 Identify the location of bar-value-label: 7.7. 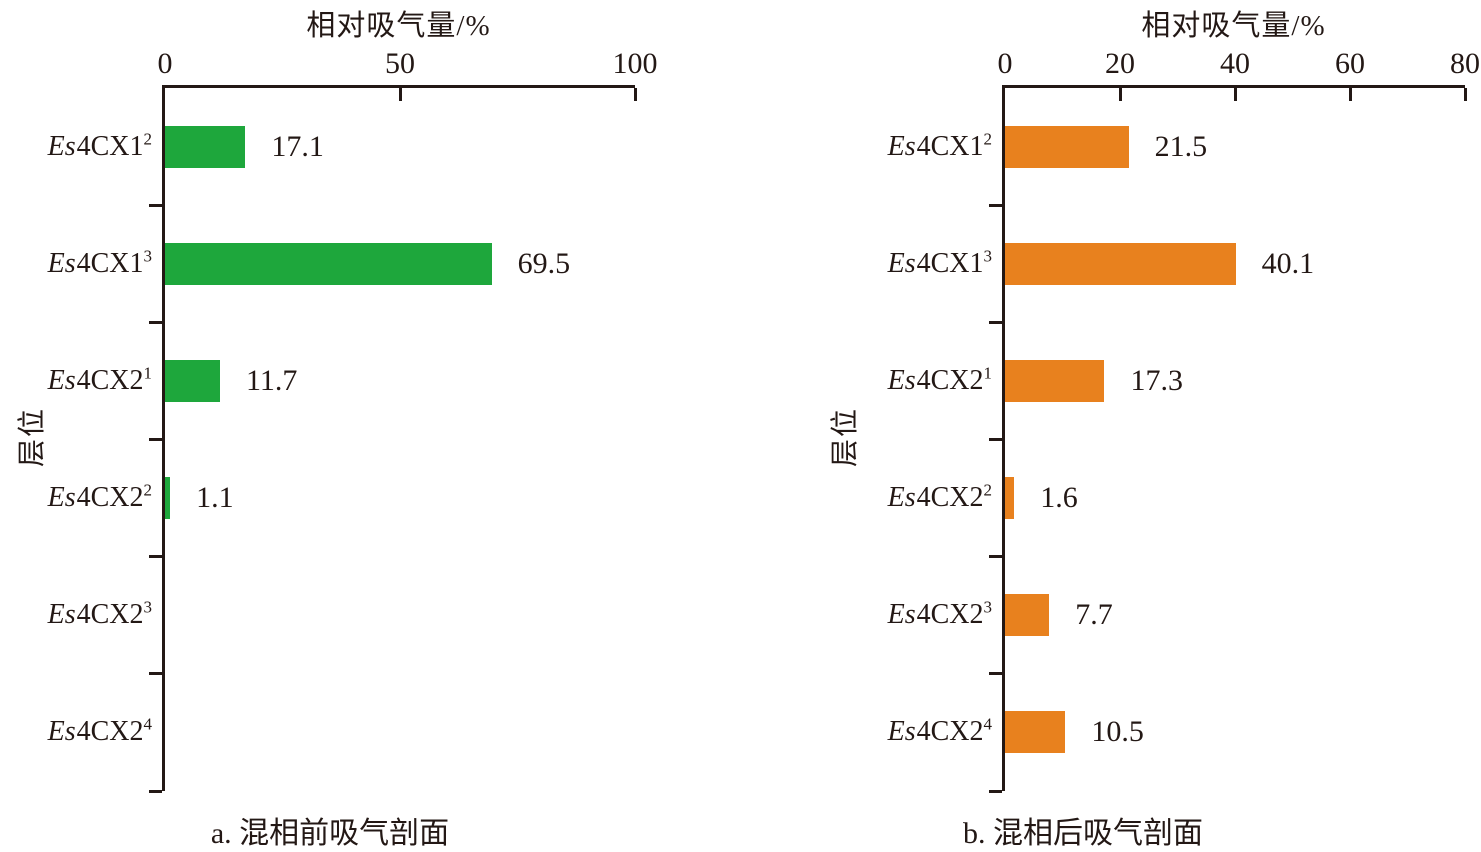
(1094, 615).